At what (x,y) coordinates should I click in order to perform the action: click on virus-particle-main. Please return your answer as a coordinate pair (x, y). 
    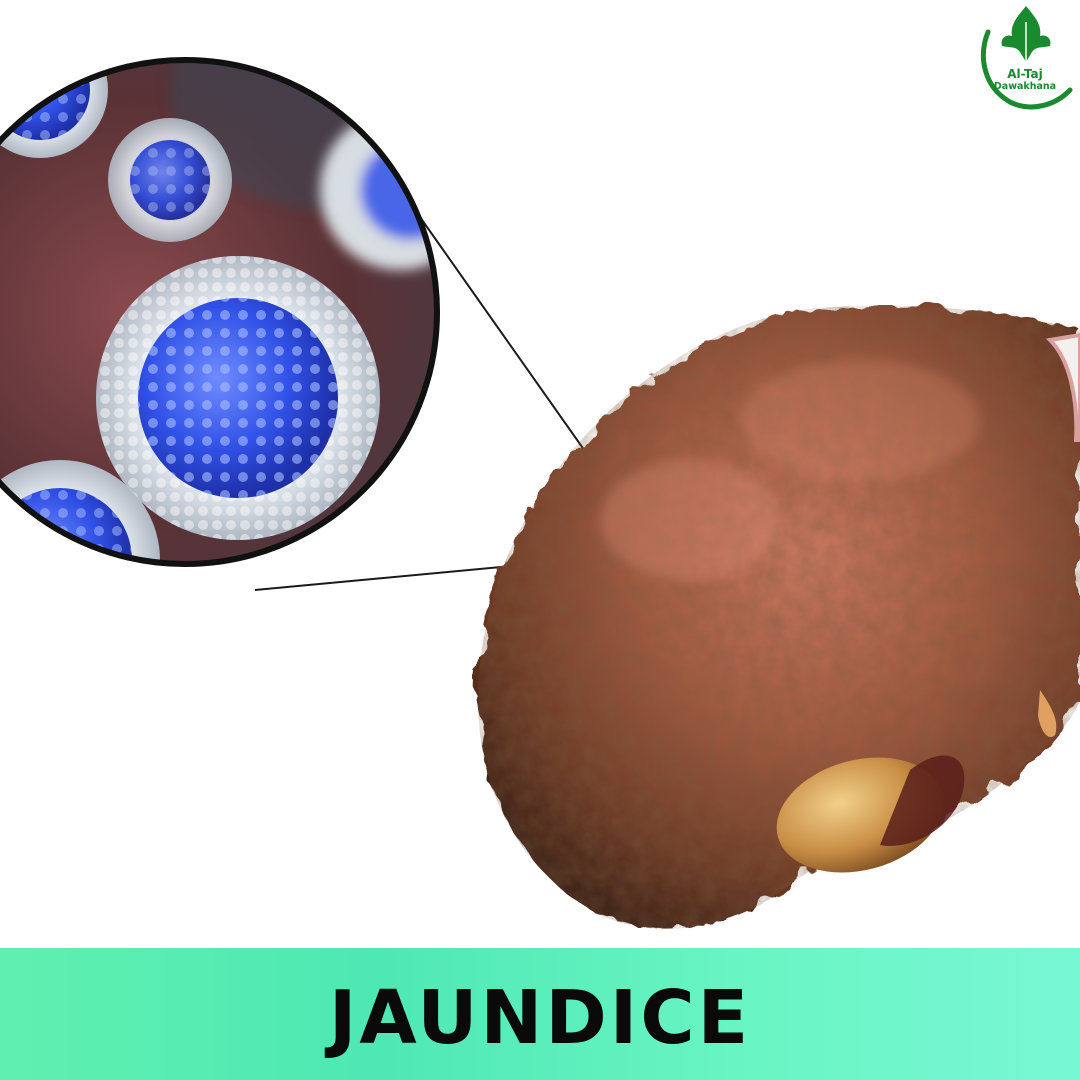
    Looking at the image, I should click on (238, 398).